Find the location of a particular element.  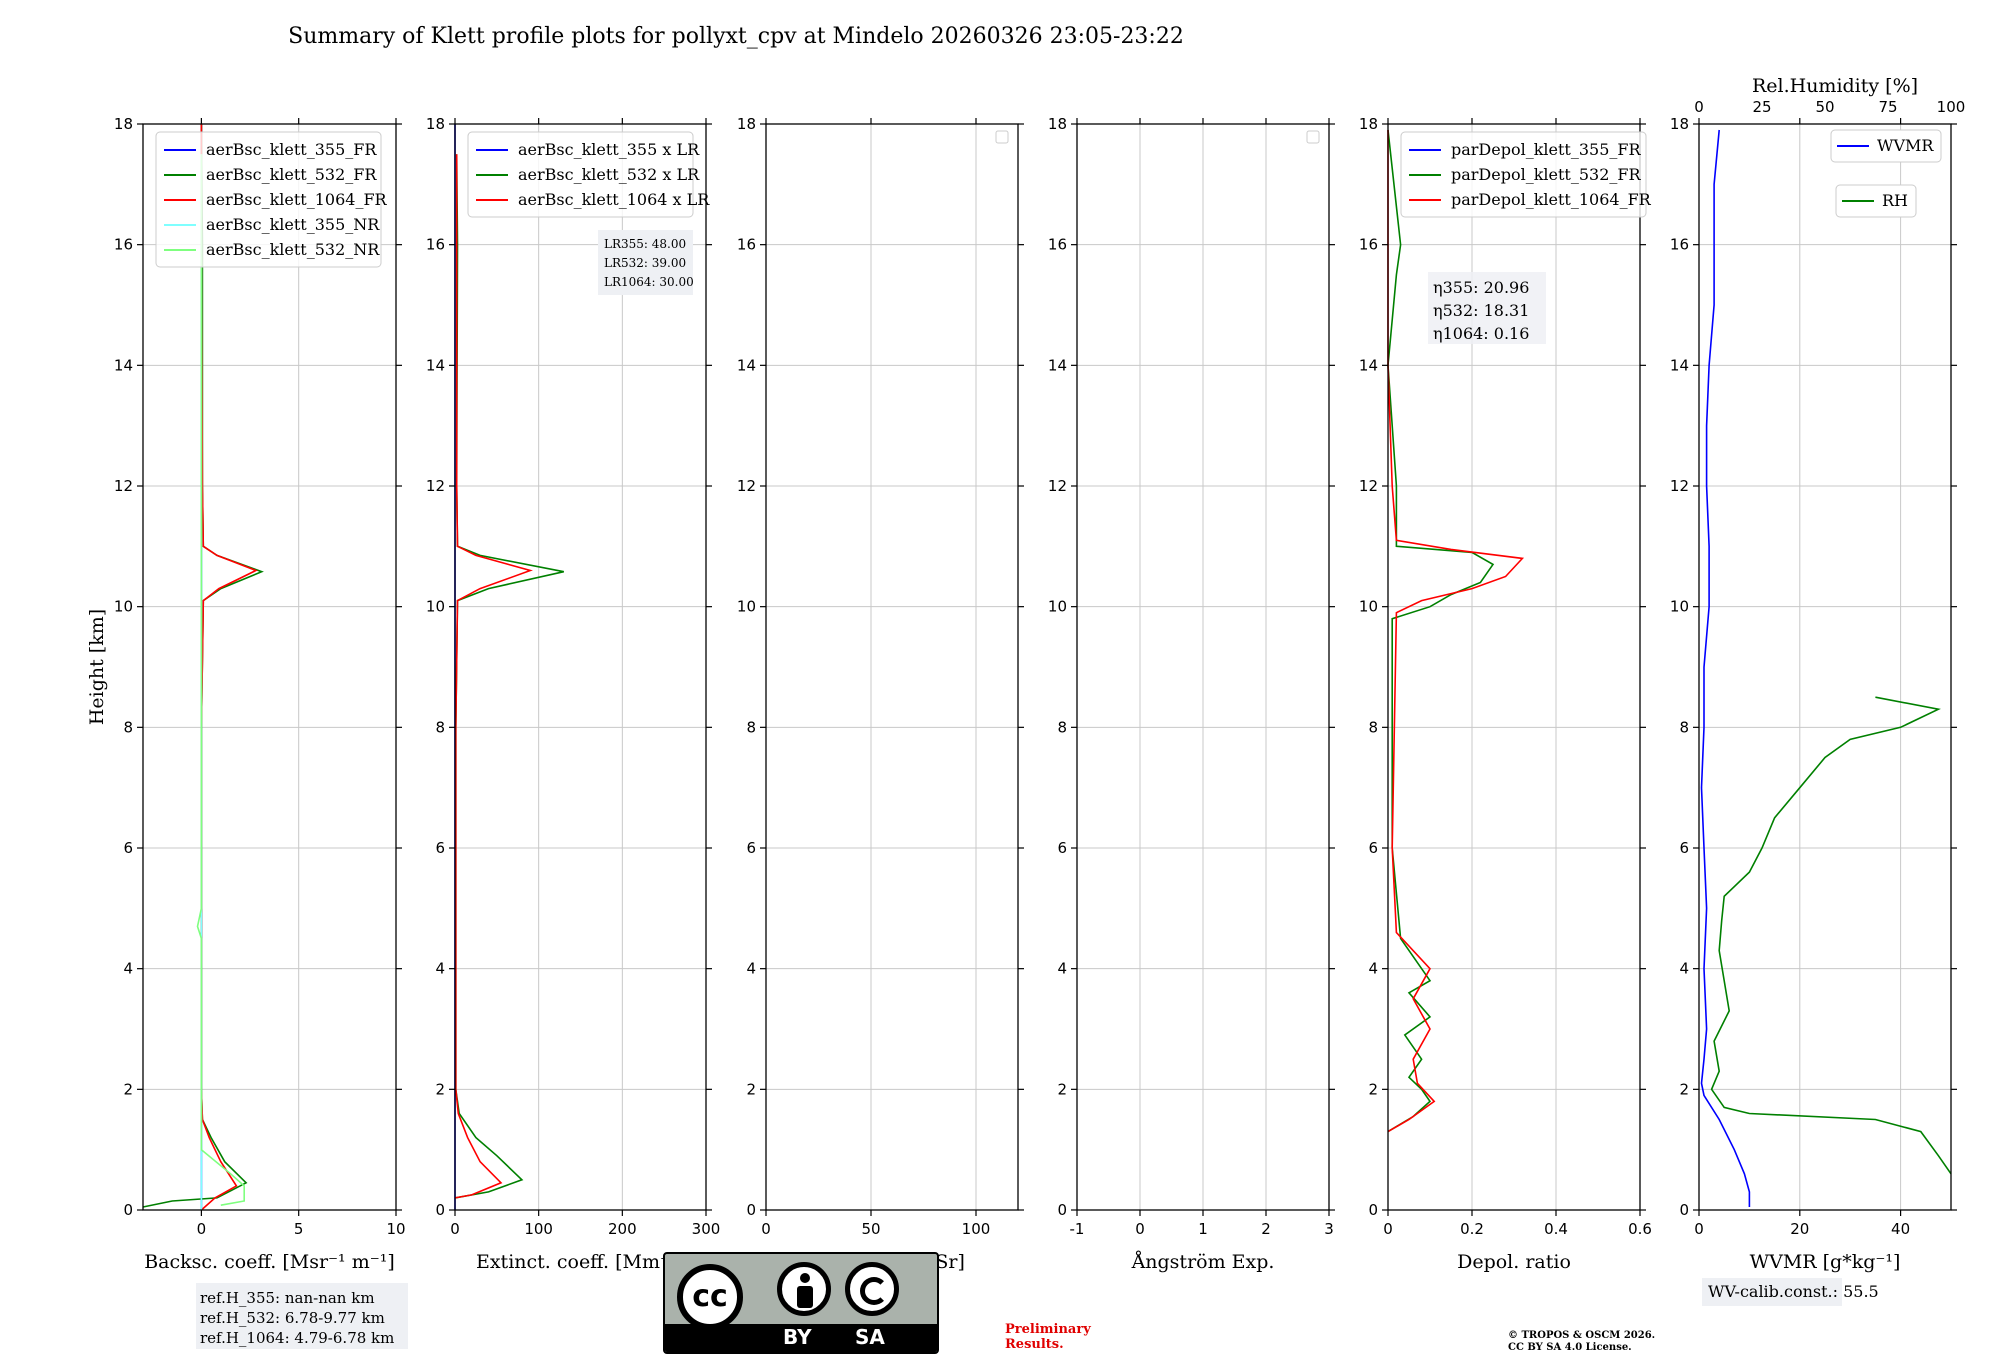

copyright-label: © TROPOS & OSCM 2026. is located at coordinates (1581, 1335).